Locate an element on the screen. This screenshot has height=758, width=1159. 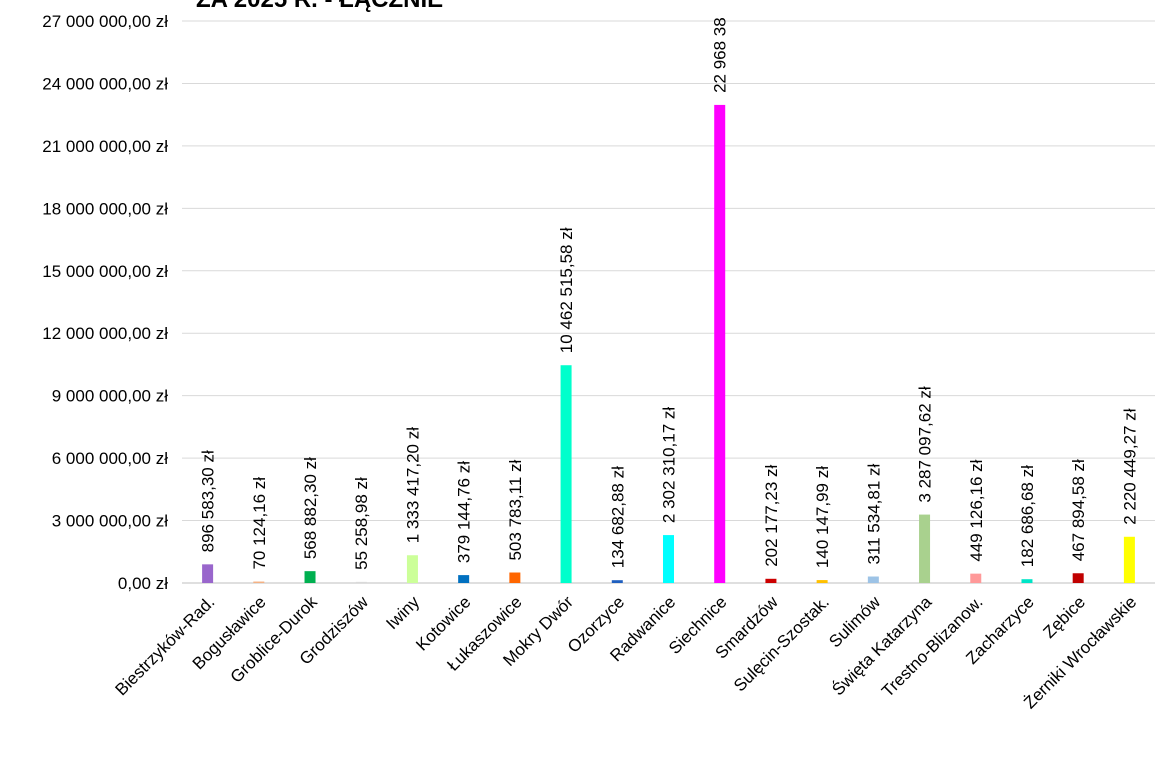
y-tick-label: 12 000 000,00 zł is located at coordinates (105, 333).